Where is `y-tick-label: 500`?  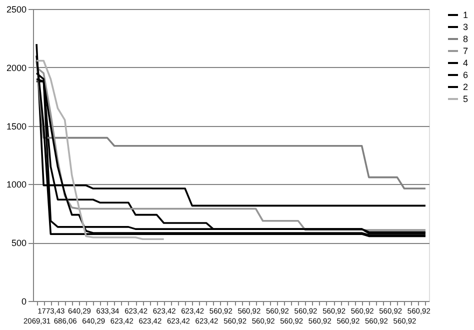
y-tick-label: 500 is located at coordinates (18, 243).